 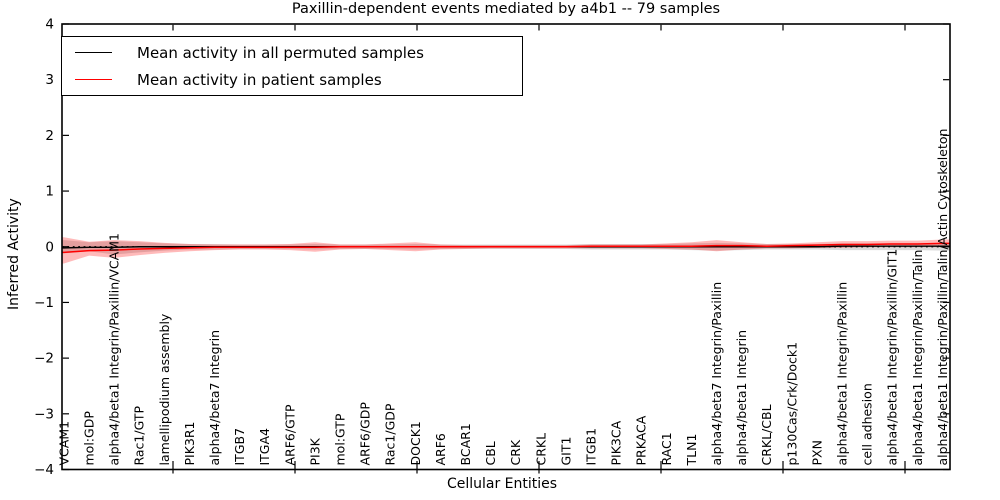 What do you see at coordinates (465, 444) in the screenshot?
I see `x-category-label: BCAR1` at bounding box center [465, 444].